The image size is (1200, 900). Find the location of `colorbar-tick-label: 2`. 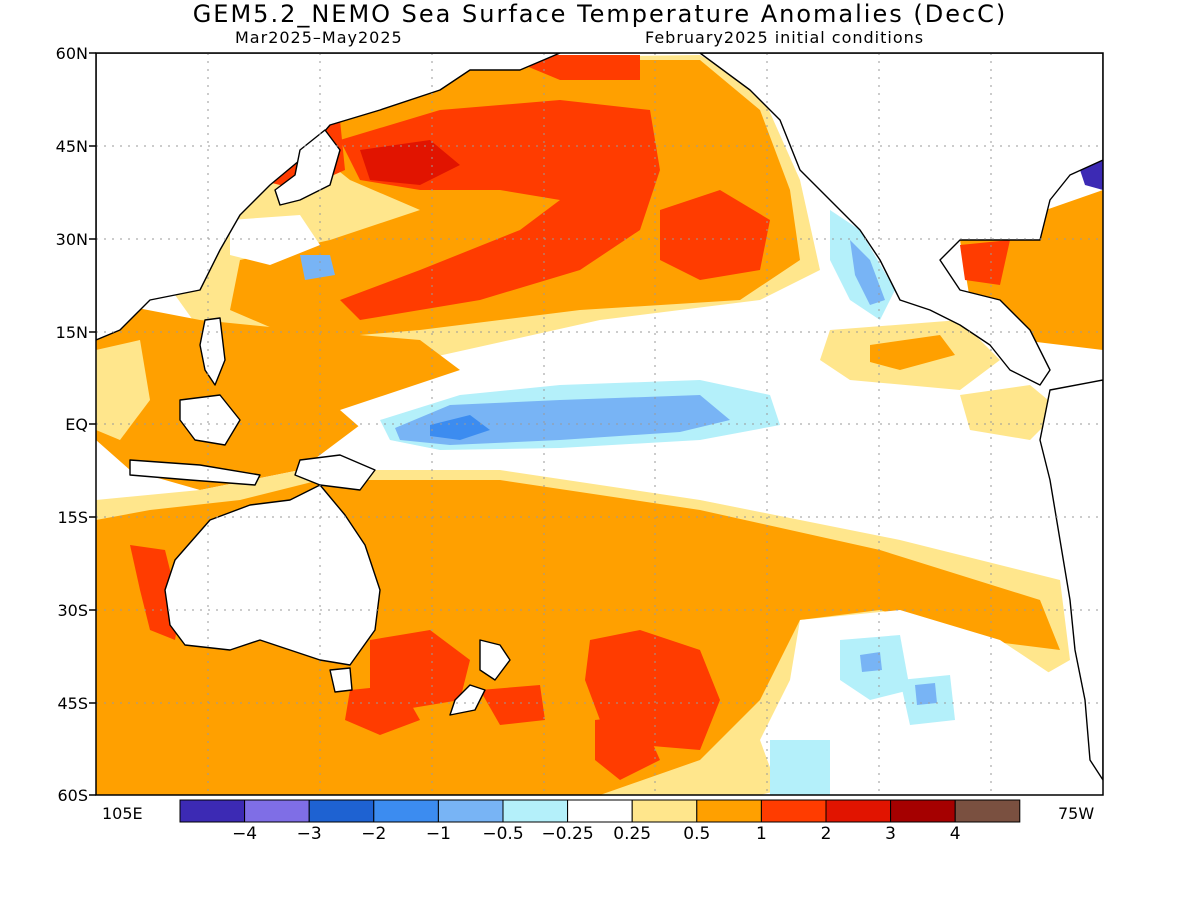

colorbar-tick-label: 2 is located at coordinates (826, 834).